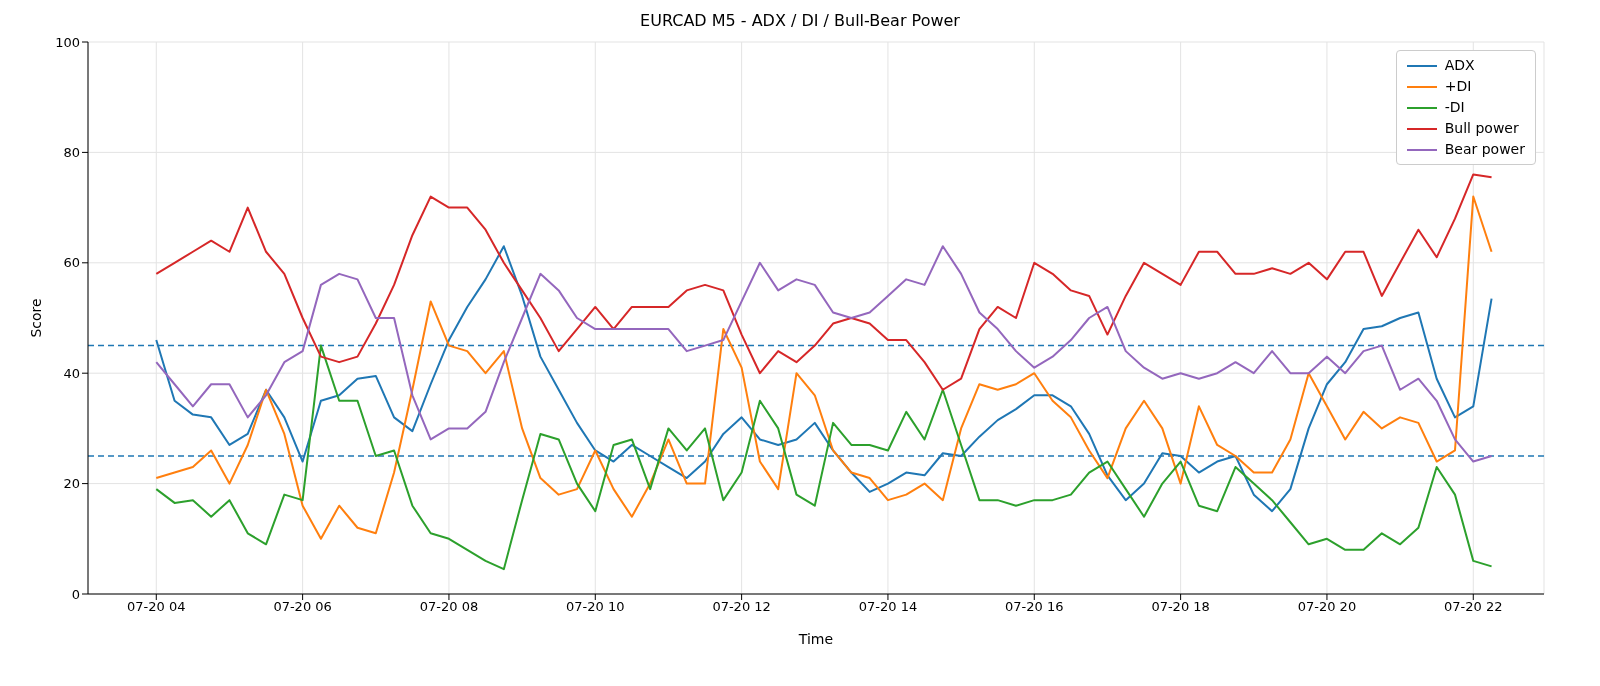 The height and width of the screenshot is (686, 1600). What do you see at coordinates (71, 373) in the screenshot?
I see `y-tick-label: 40` at bounding box center [71, 373].